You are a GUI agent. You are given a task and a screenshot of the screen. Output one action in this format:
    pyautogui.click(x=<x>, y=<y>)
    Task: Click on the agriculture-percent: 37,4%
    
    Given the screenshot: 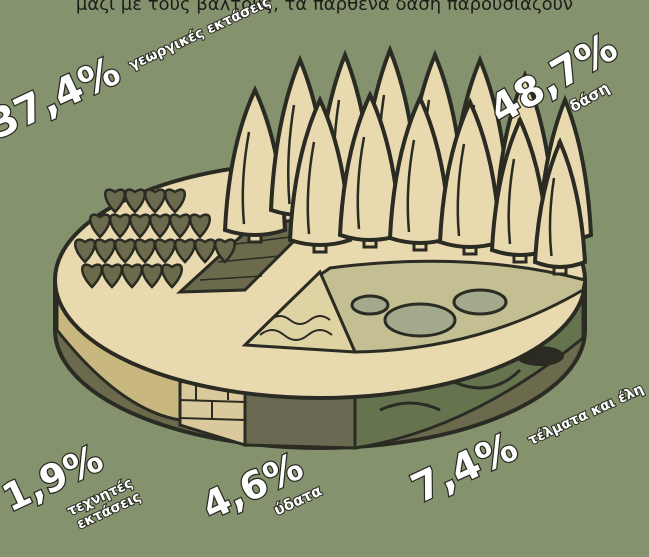 What is the action you would take?
    pyautogui.click(x=63, y=98)
    